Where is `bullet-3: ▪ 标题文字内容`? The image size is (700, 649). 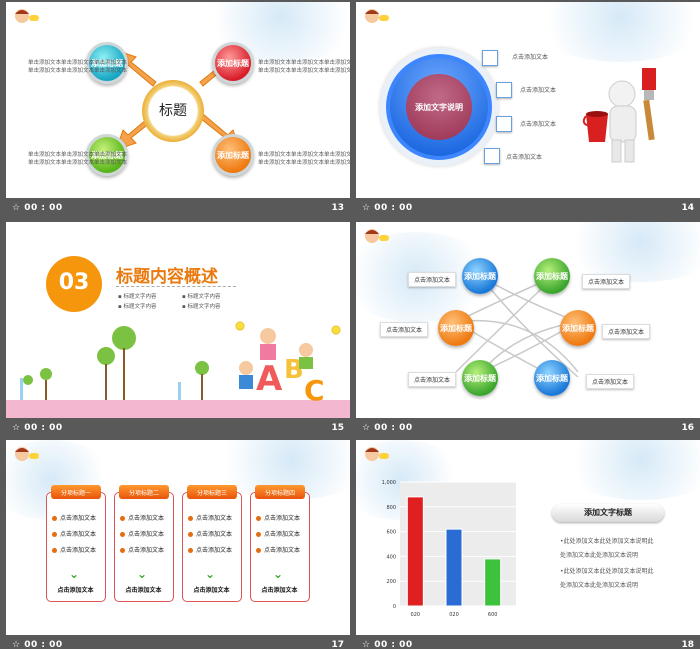 bullet-3: ▪ 标题文字内容 is located at coordinates (201, 297).